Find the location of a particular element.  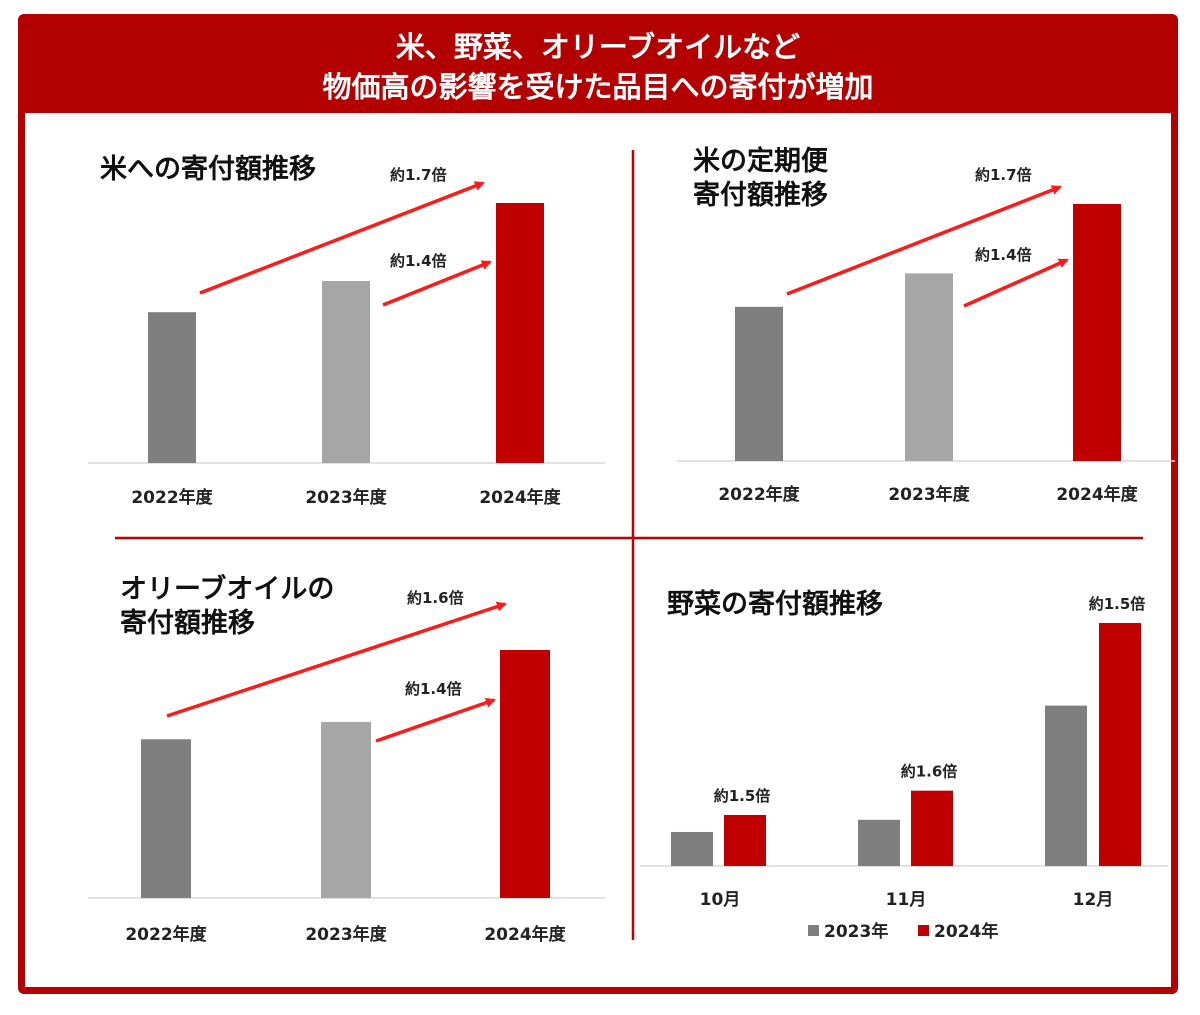

legend-swatch-2024 is located at coordinates (923, 930).